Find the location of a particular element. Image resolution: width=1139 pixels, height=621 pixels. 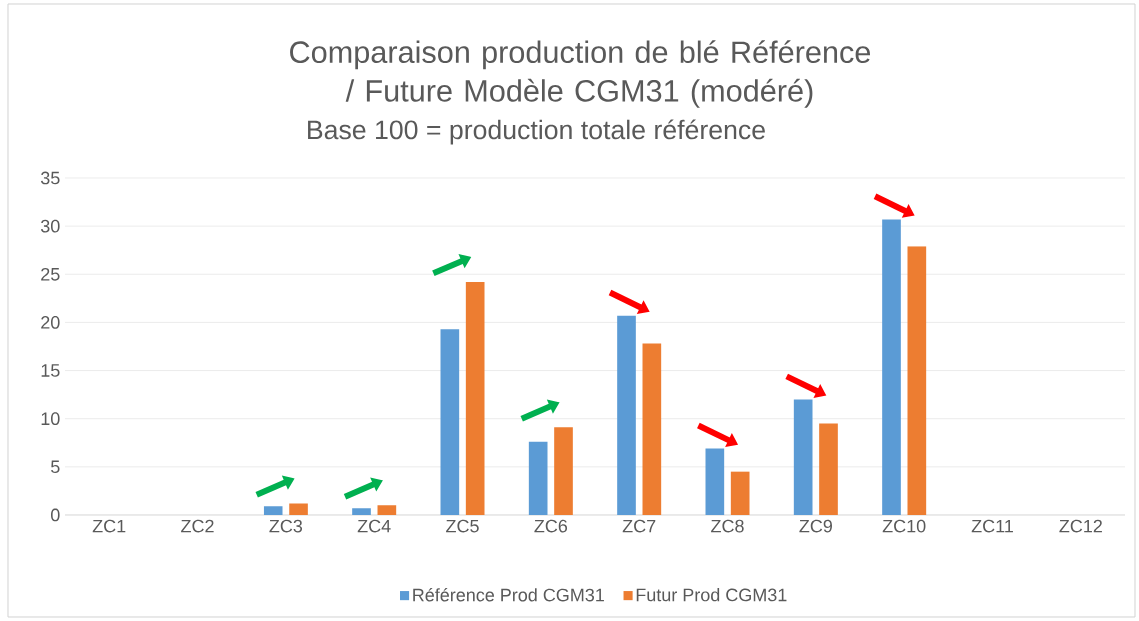

legend-label: Futur Prod CGM31 is located at coordinates (711, 595).